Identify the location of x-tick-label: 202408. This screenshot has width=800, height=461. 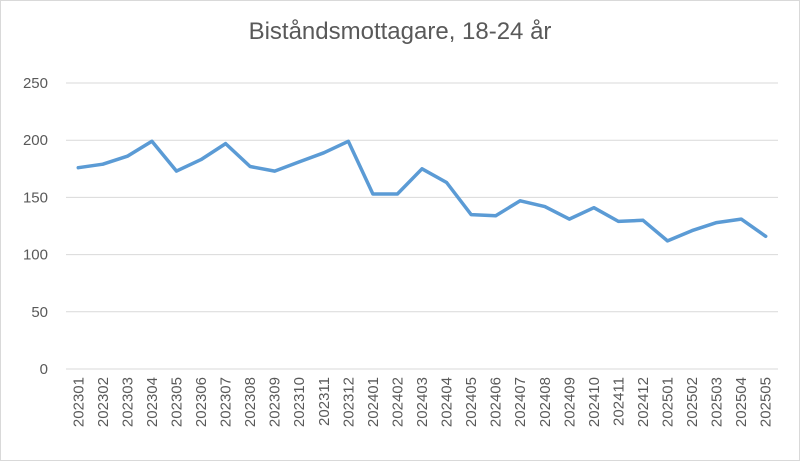
(545, 402).